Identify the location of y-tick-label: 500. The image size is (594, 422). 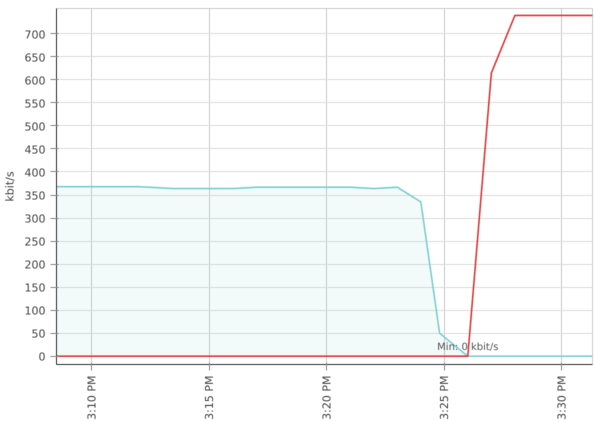
(35, 127).